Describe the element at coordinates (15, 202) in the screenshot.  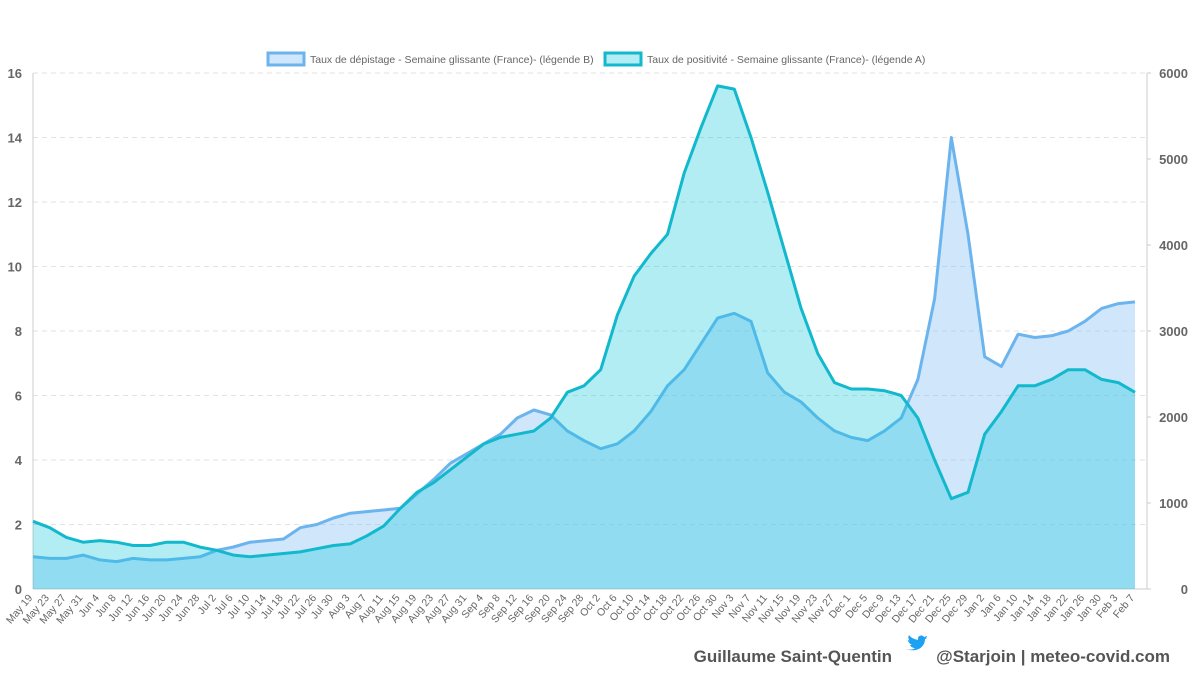
I see `y-tick-label: 12` at that location.